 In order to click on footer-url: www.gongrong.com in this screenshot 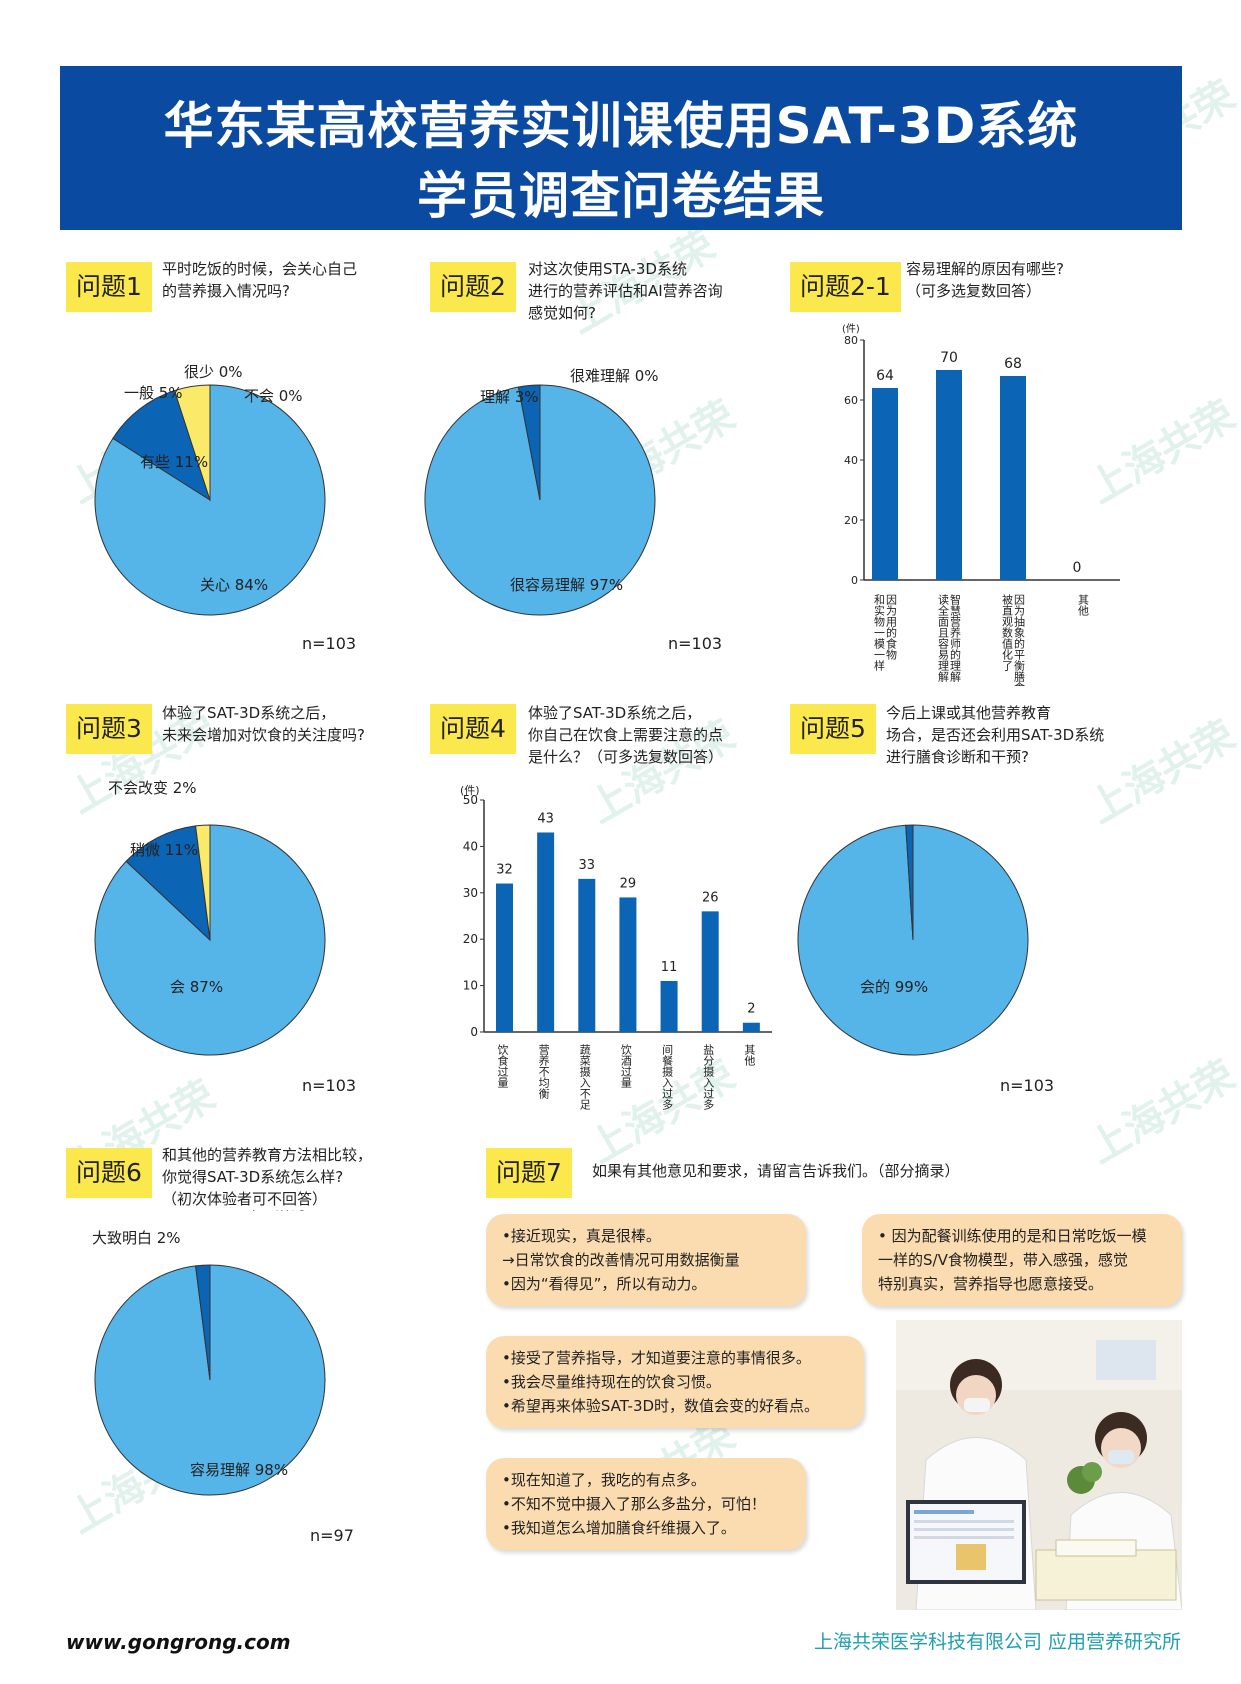, I will do `click(178, 1642)`.